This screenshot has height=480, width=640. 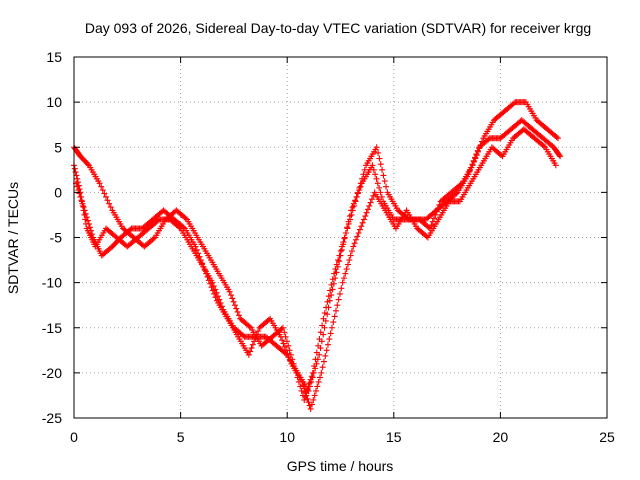 I want to click on y-tick-label: 10, so click(x=54, y=102).